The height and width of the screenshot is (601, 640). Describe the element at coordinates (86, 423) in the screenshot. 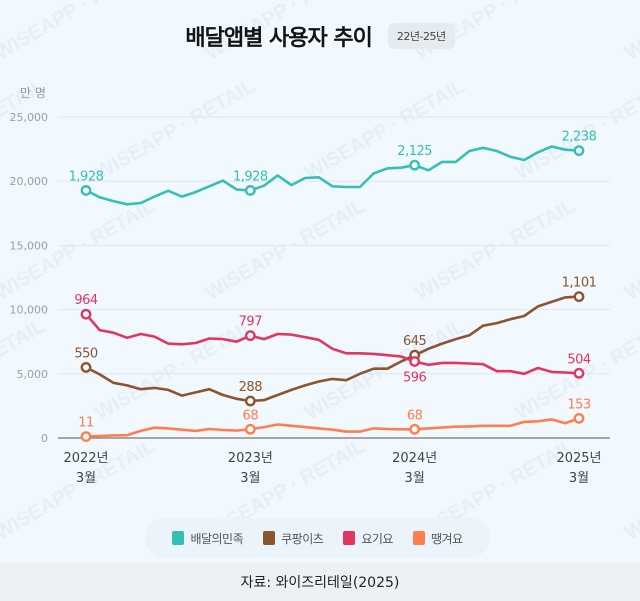

I see `data-label: 11` at that location.